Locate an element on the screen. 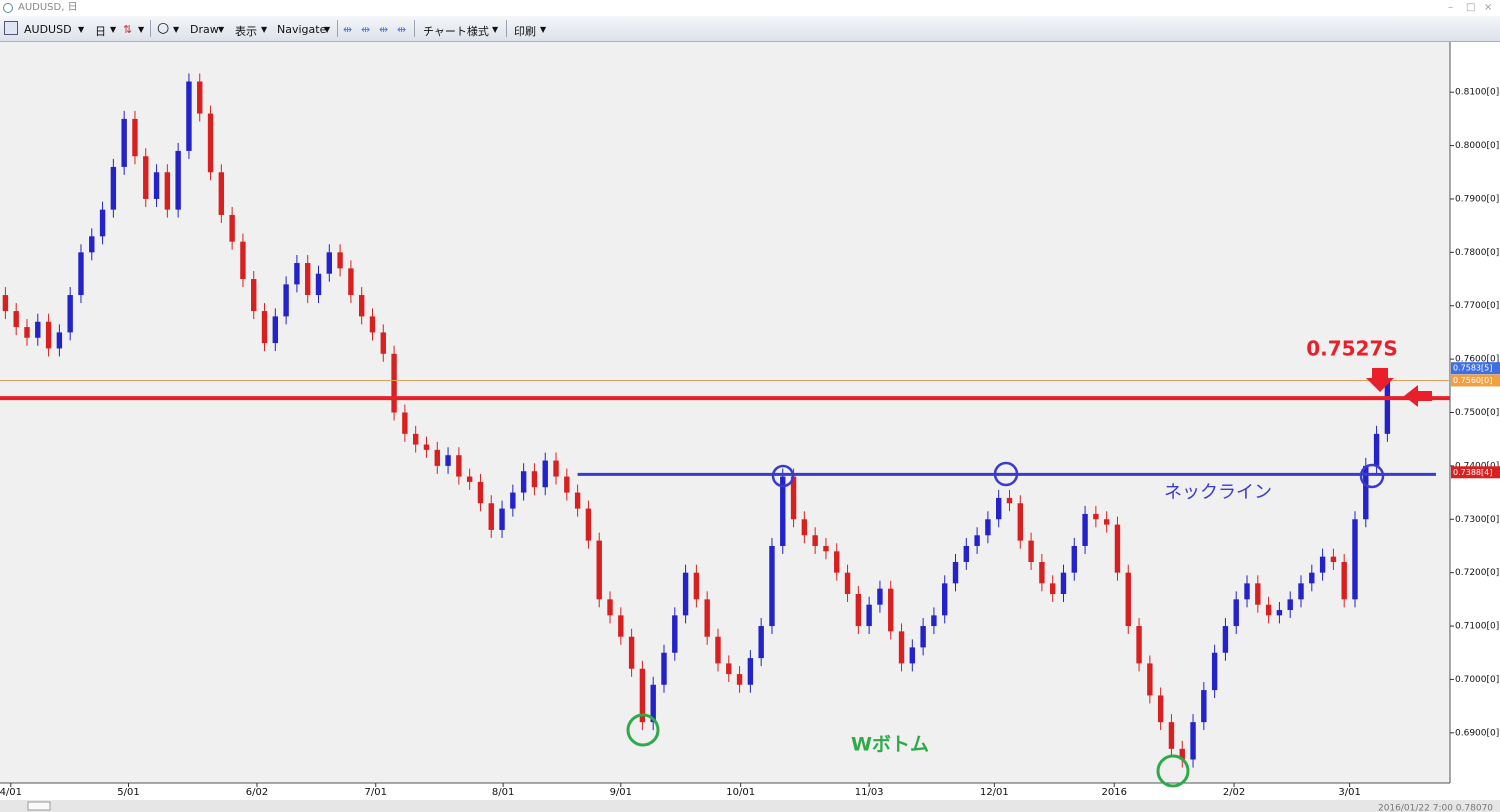 The image size is (1500, 812). x-axis-panel is located at coordinates (750, 791).